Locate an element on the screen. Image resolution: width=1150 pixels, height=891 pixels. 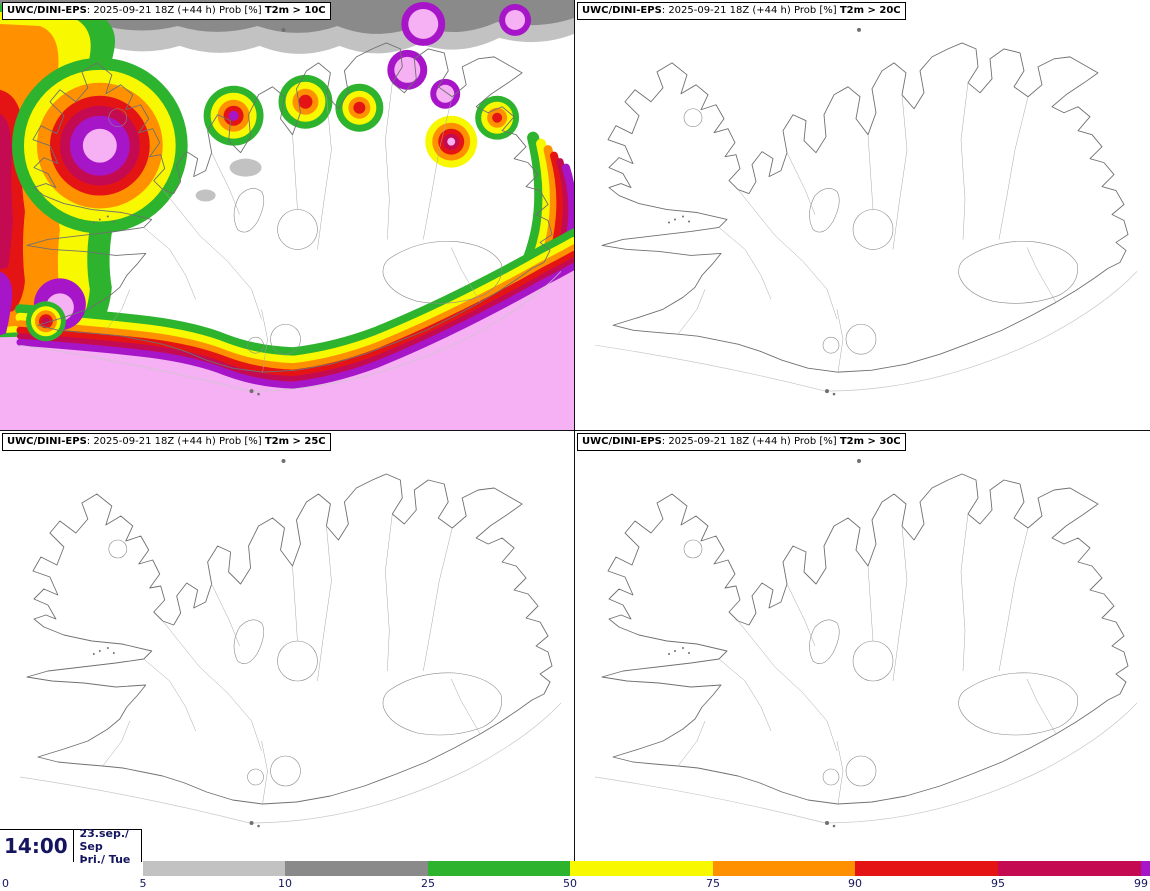
south-coast-fringe is located at coordinates (294, 308).